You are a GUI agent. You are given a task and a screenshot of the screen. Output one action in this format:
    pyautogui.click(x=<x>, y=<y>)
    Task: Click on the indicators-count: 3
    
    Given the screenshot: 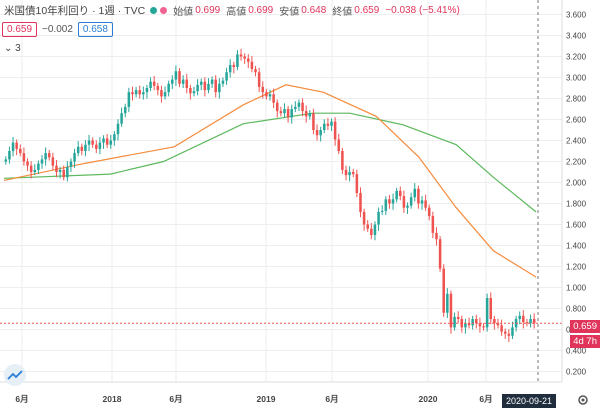 What is the action you would take?
    pyautogui.click(x=18, y=48)
    